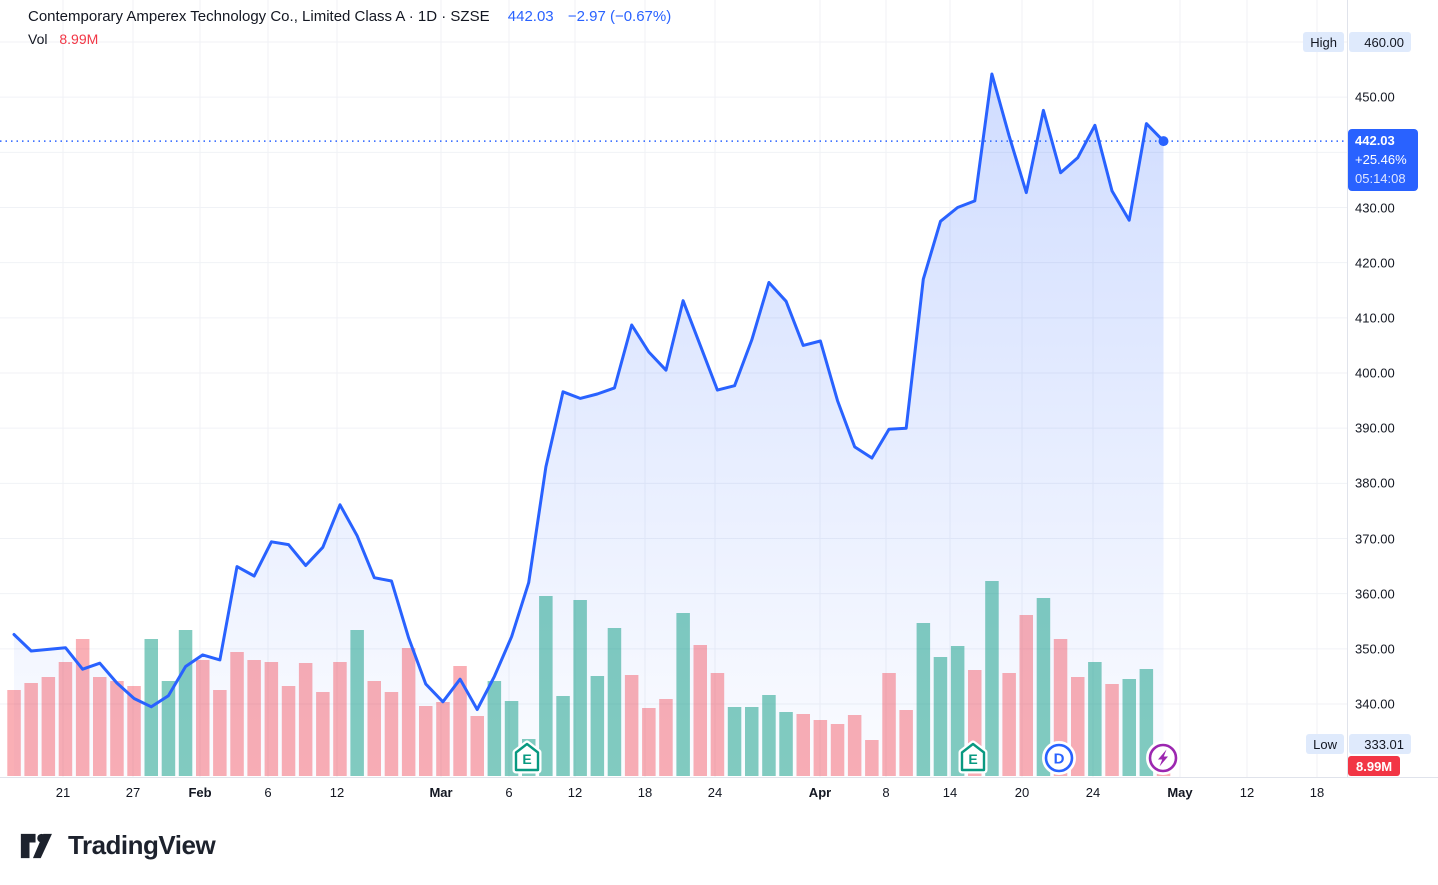  What do you see at coordinates (1375, 318) in the screenshot?
I see `price-tick-label: 410.00` at bounding box center [1375, 318].